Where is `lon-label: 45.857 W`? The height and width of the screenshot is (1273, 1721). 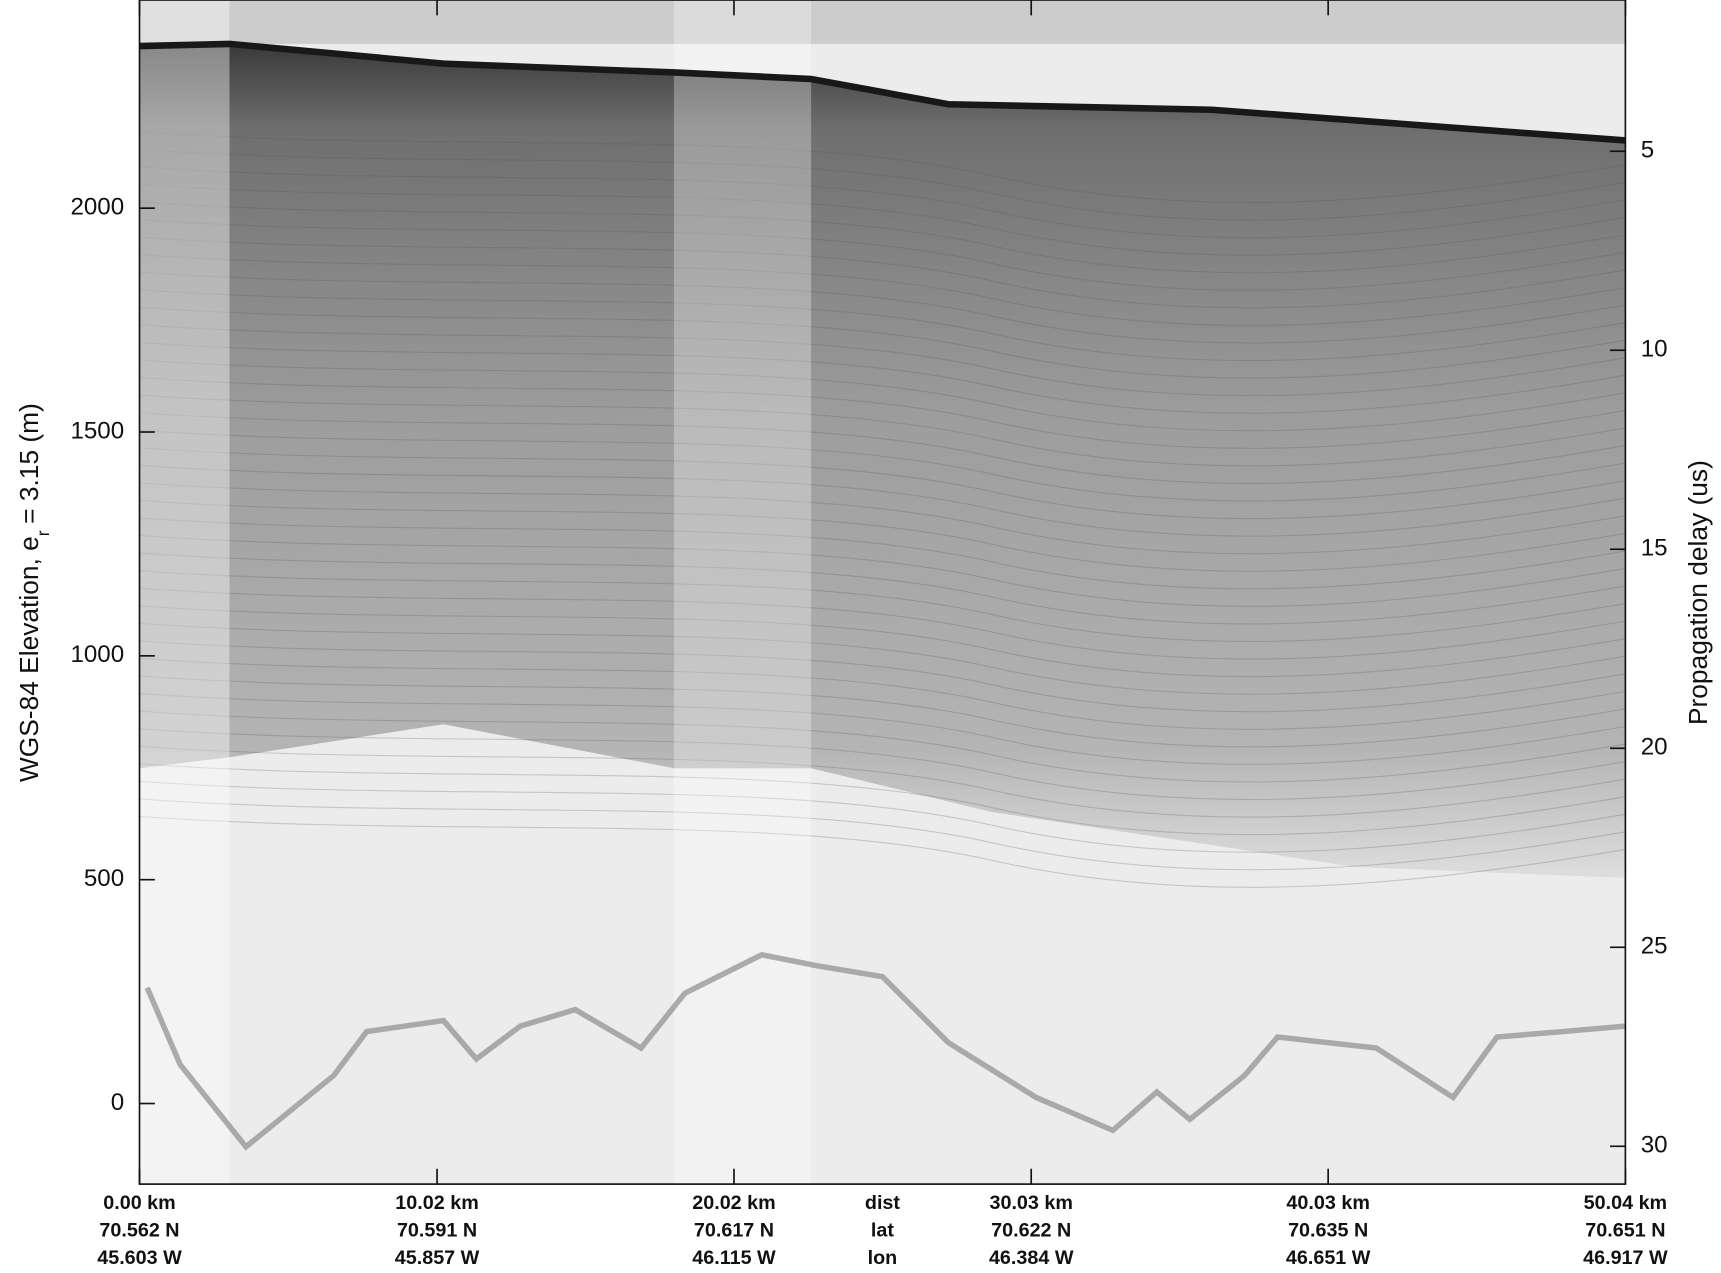
lon-label: 45.857 W is located at coordinates (437, 1258).